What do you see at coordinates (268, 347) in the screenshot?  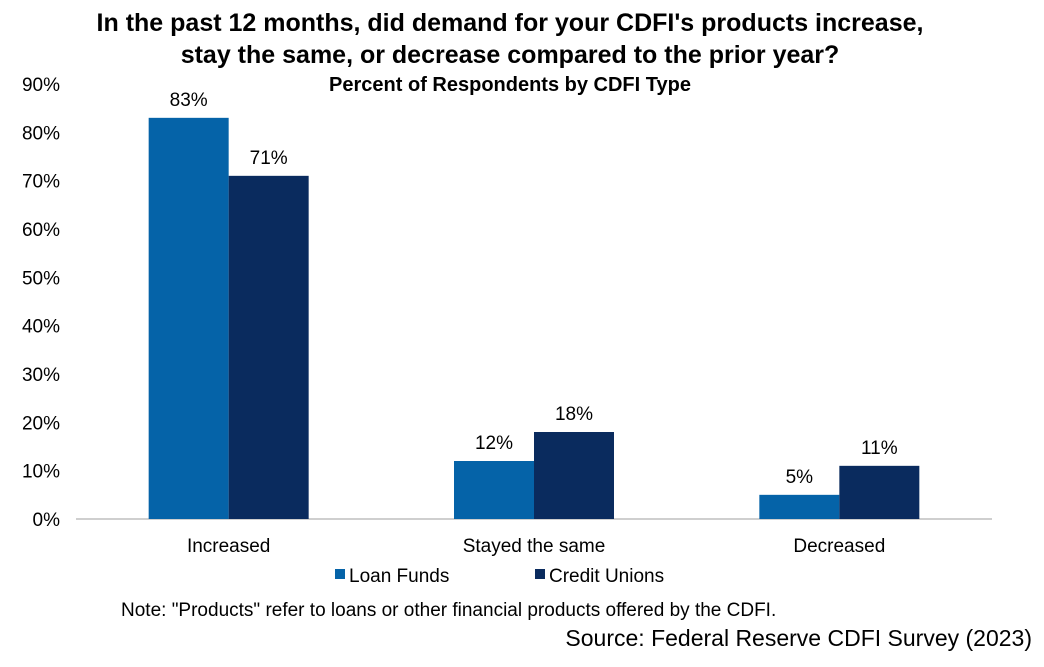 I see `bar-credit-unions-increased` at bounding box center [268, 347].